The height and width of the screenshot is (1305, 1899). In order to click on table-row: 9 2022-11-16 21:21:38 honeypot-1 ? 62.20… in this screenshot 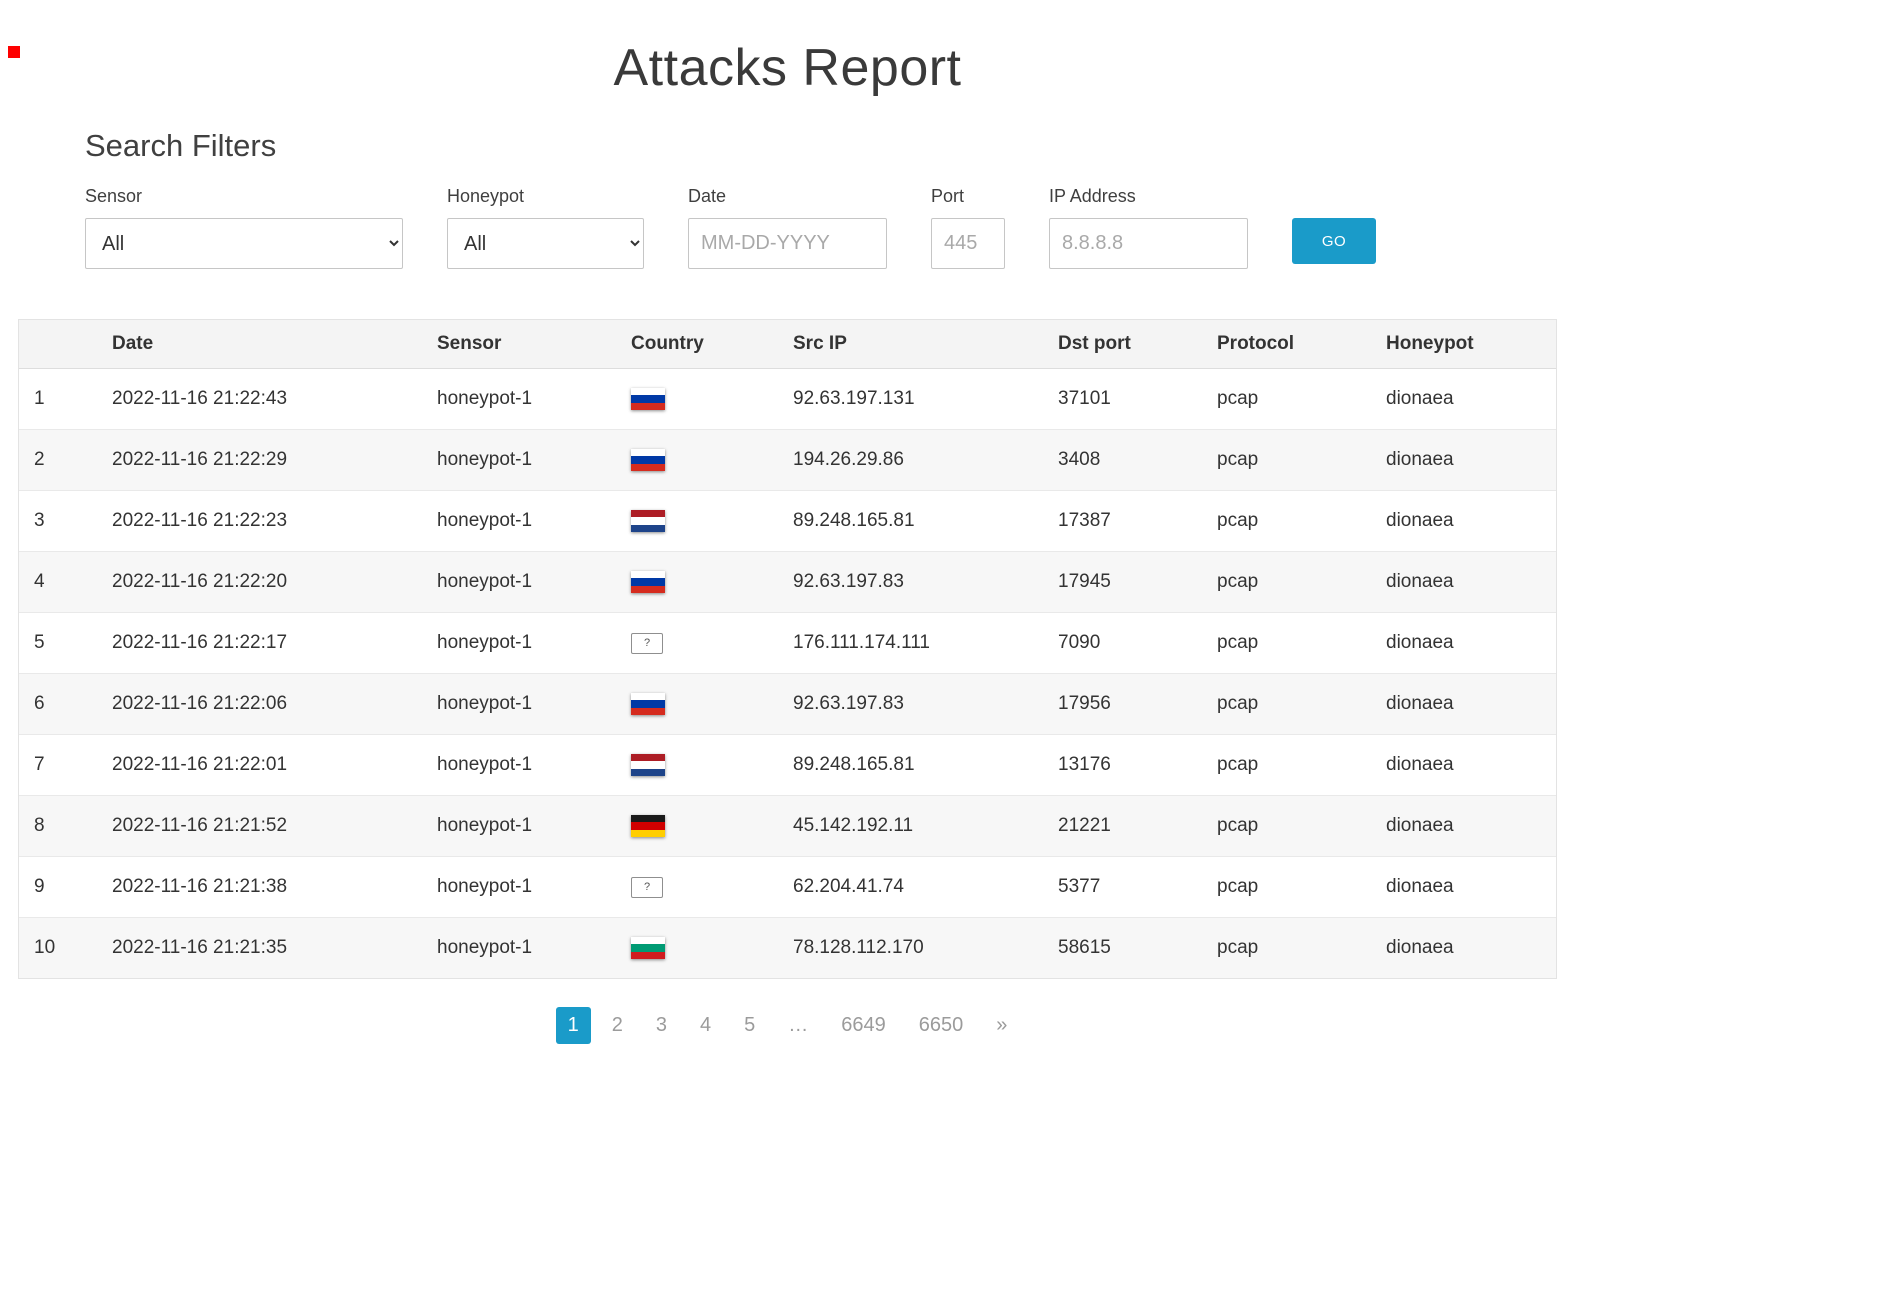, I will do `click(787, 887)`.